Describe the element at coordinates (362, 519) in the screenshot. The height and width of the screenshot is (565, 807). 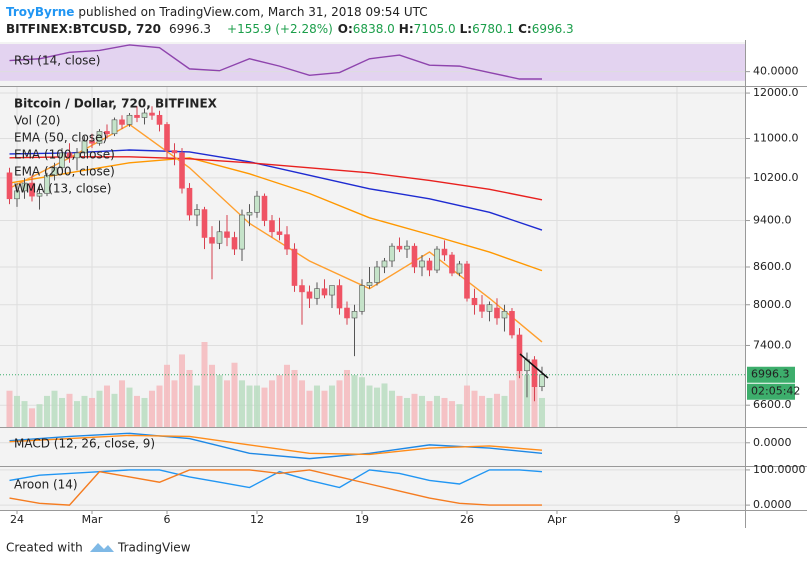
I see `x-tick-label: 19` at that location.